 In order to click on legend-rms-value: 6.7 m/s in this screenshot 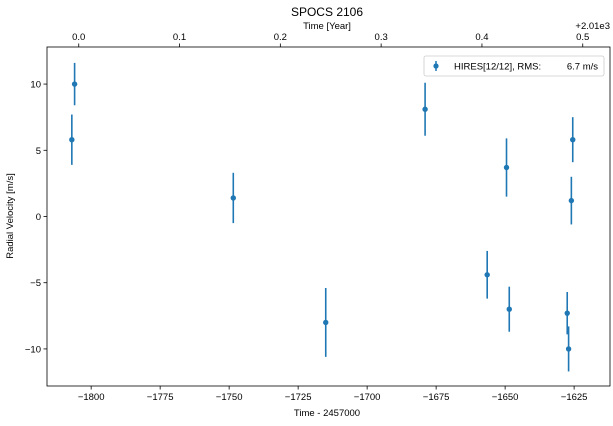, I will do `click(582, 67)`.